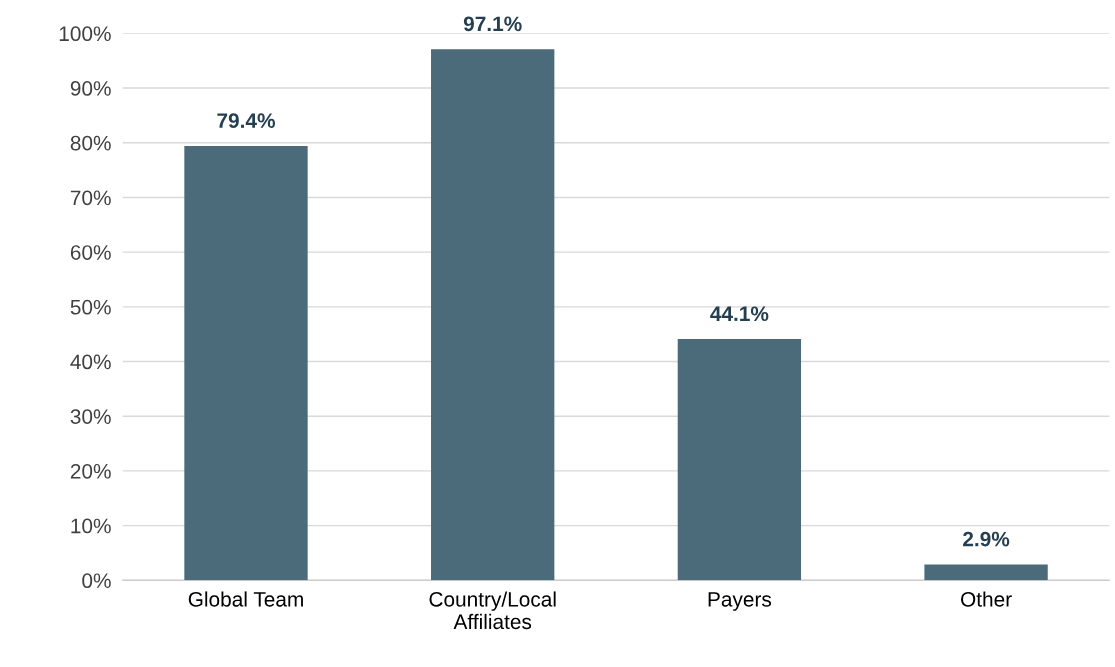 The image size is (1115, 667). I want to click on y-tick-label: 70%, so click(90, 198).